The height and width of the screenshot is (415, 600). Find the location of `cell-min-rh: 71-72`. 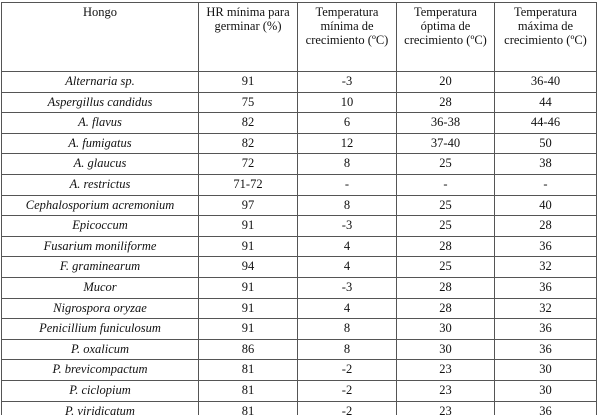

cell-min-rh: 71-72 is located at coordinates (248, 184).